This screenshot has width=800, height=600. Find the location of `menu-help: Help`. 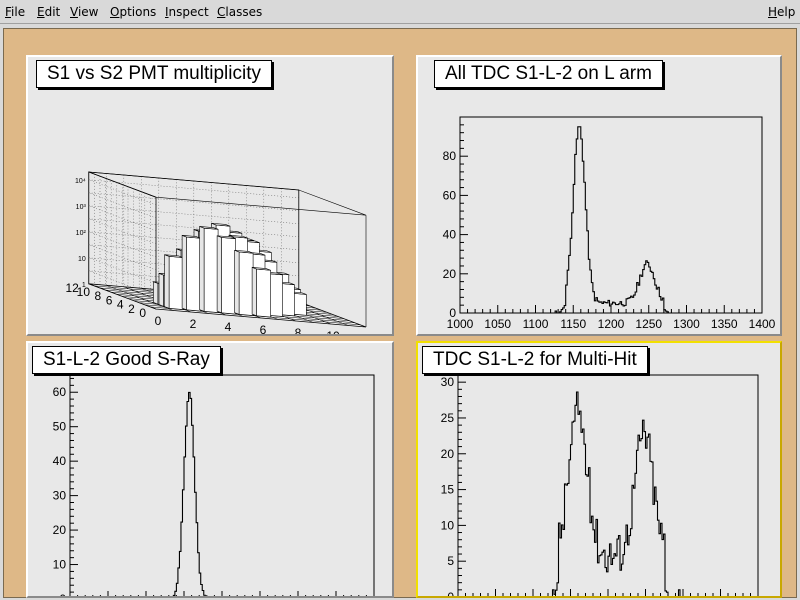

menu-help: Help is located at coordinates (782, 12).